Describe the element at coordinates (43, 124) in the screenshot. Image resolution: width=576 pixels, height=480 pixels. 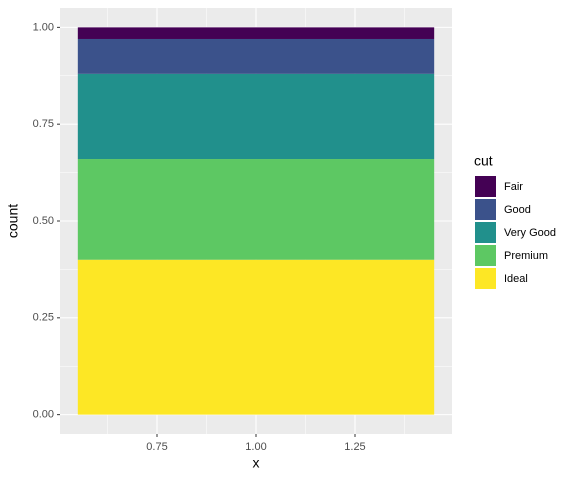
I see `y-tick-label: 0.75` at that location.